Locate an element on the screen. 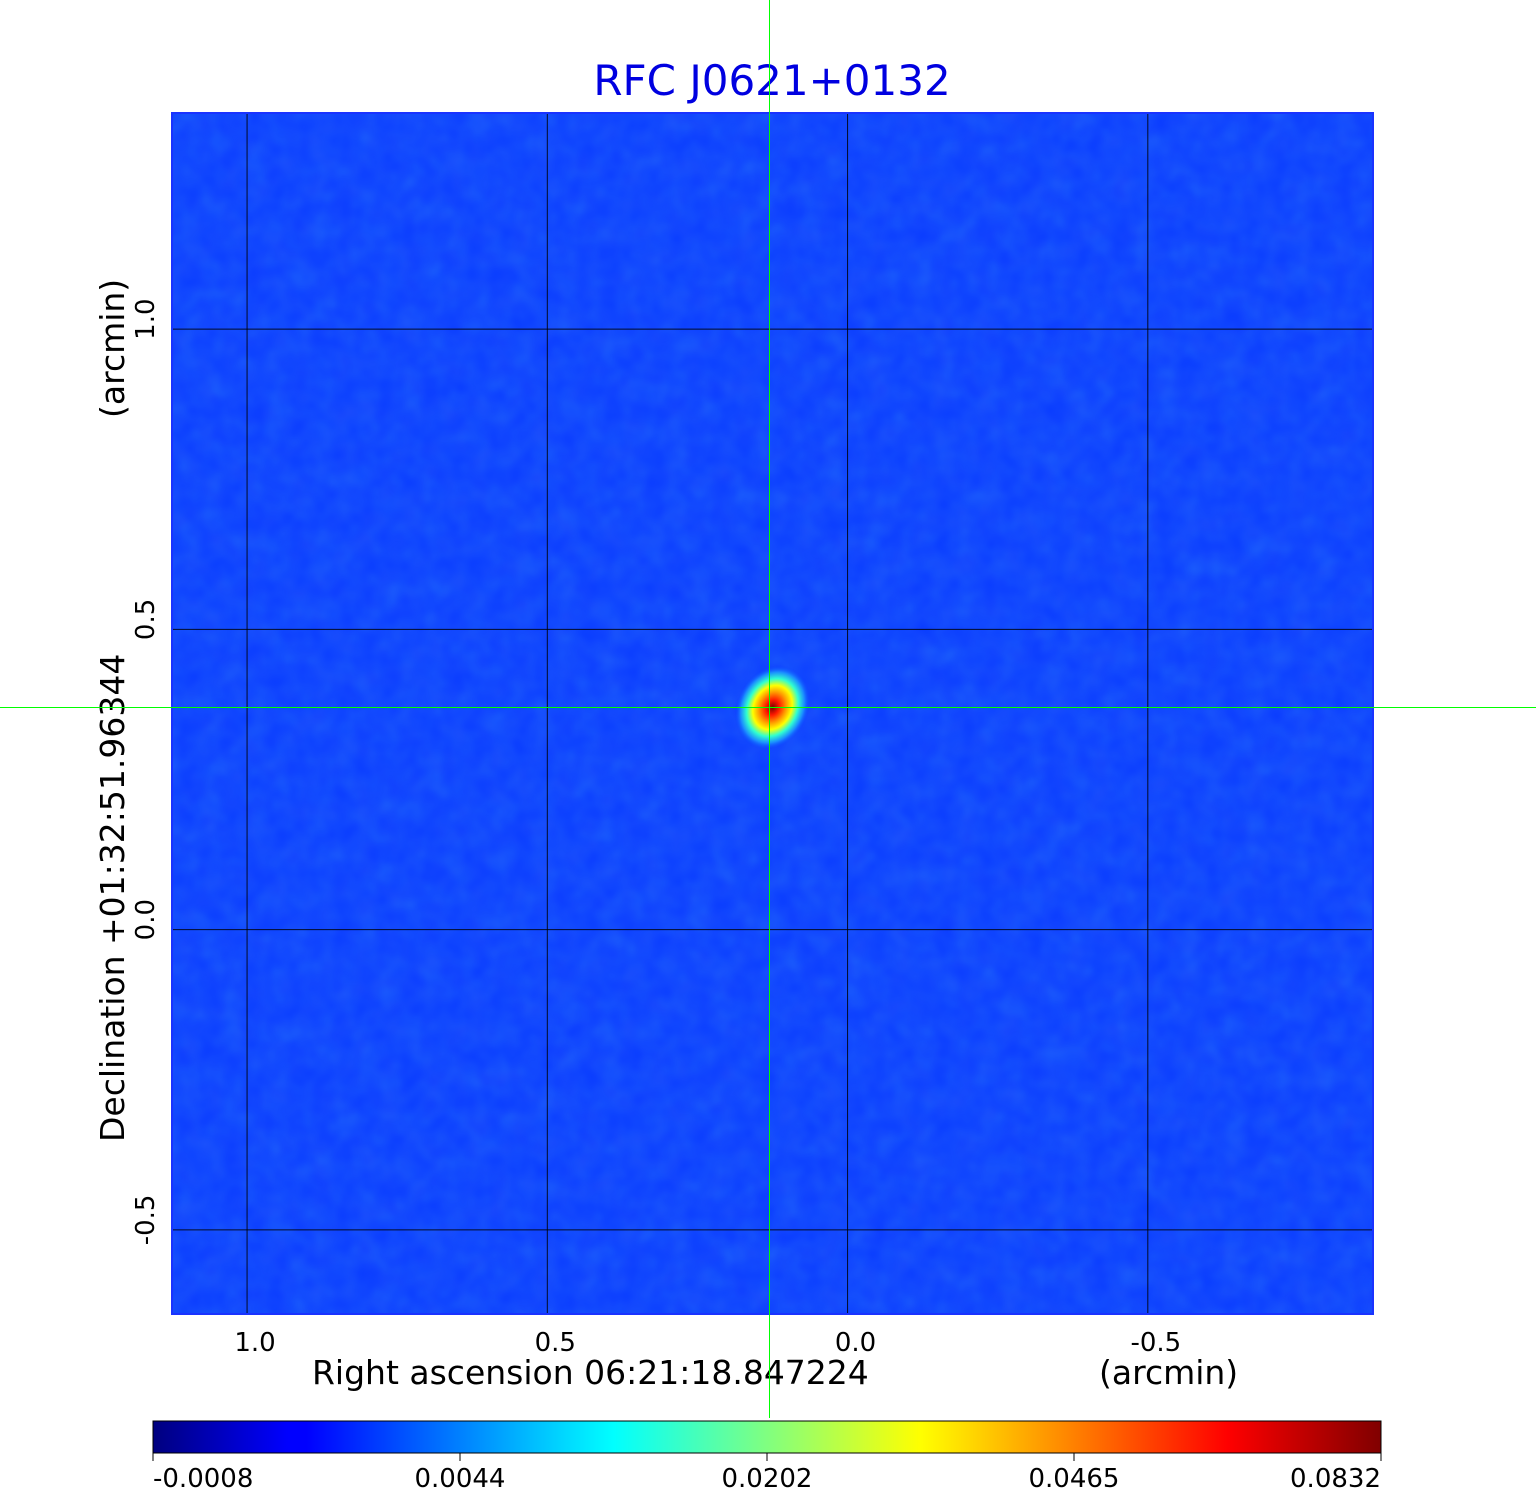  y-tick-label: 0.5 is located at coordinates (146, 619).